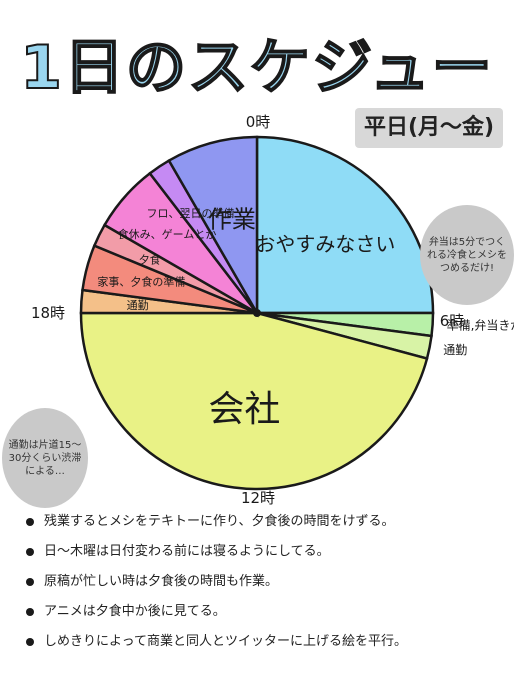  Describe the element at coordinates (266, 553) in the screenshot. I see `note-item: 日〜木曜は日付変わる前には寝るようにしてる。` at that location.